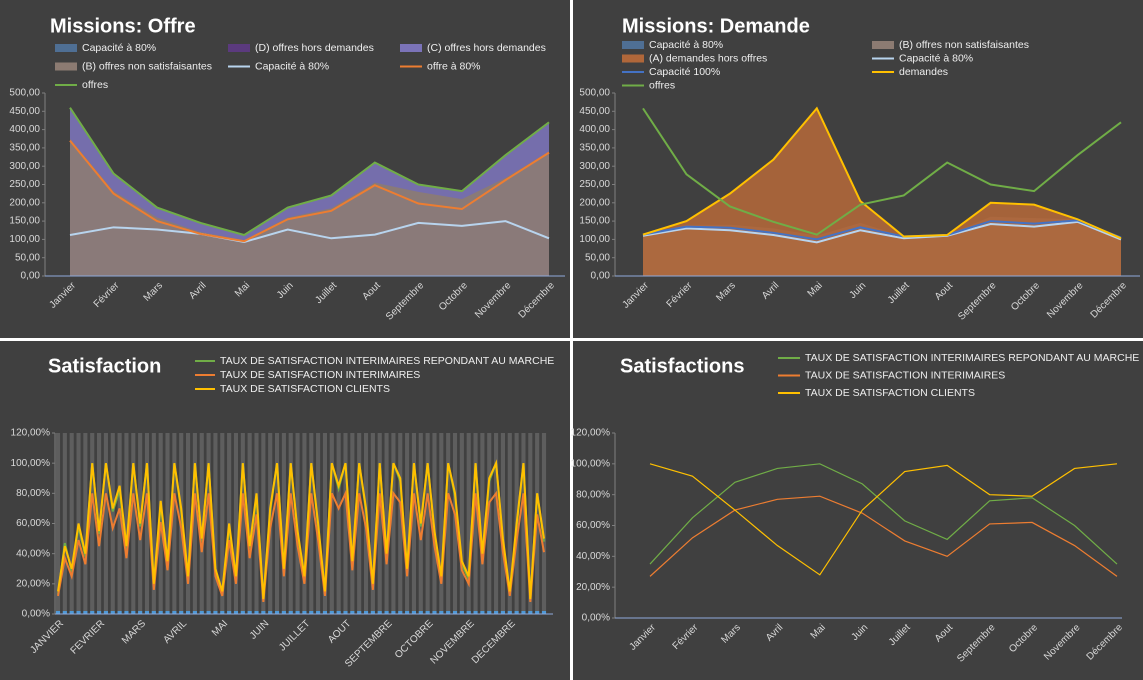 The width and height of the screenshot is (1143, 680). I want to click on y-tick-label: 60,00%, so click(593, 525).